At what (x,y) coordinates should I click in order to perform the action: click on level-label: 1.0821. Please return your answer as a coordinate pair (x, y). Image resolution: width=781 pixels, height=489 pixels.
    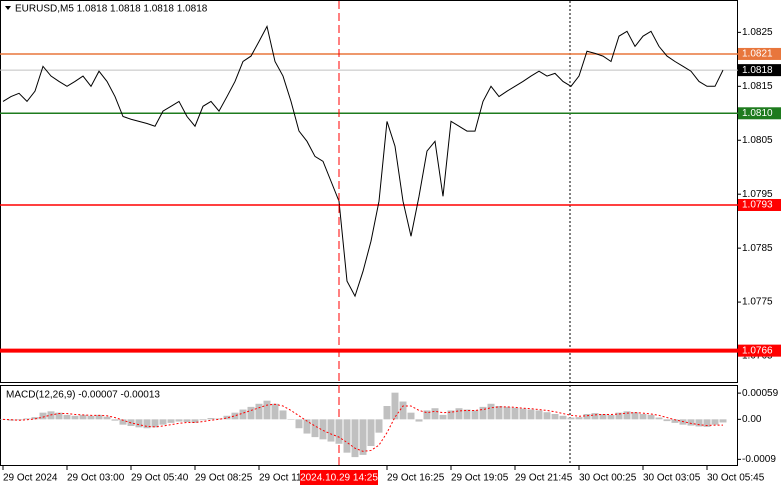
    Looking at the image, I should click on (757, 54).